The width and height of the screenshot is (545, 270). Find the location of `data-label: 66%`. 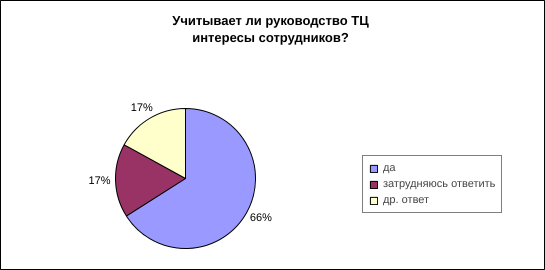

data-label: 66% is located at coordinates (261, 218).